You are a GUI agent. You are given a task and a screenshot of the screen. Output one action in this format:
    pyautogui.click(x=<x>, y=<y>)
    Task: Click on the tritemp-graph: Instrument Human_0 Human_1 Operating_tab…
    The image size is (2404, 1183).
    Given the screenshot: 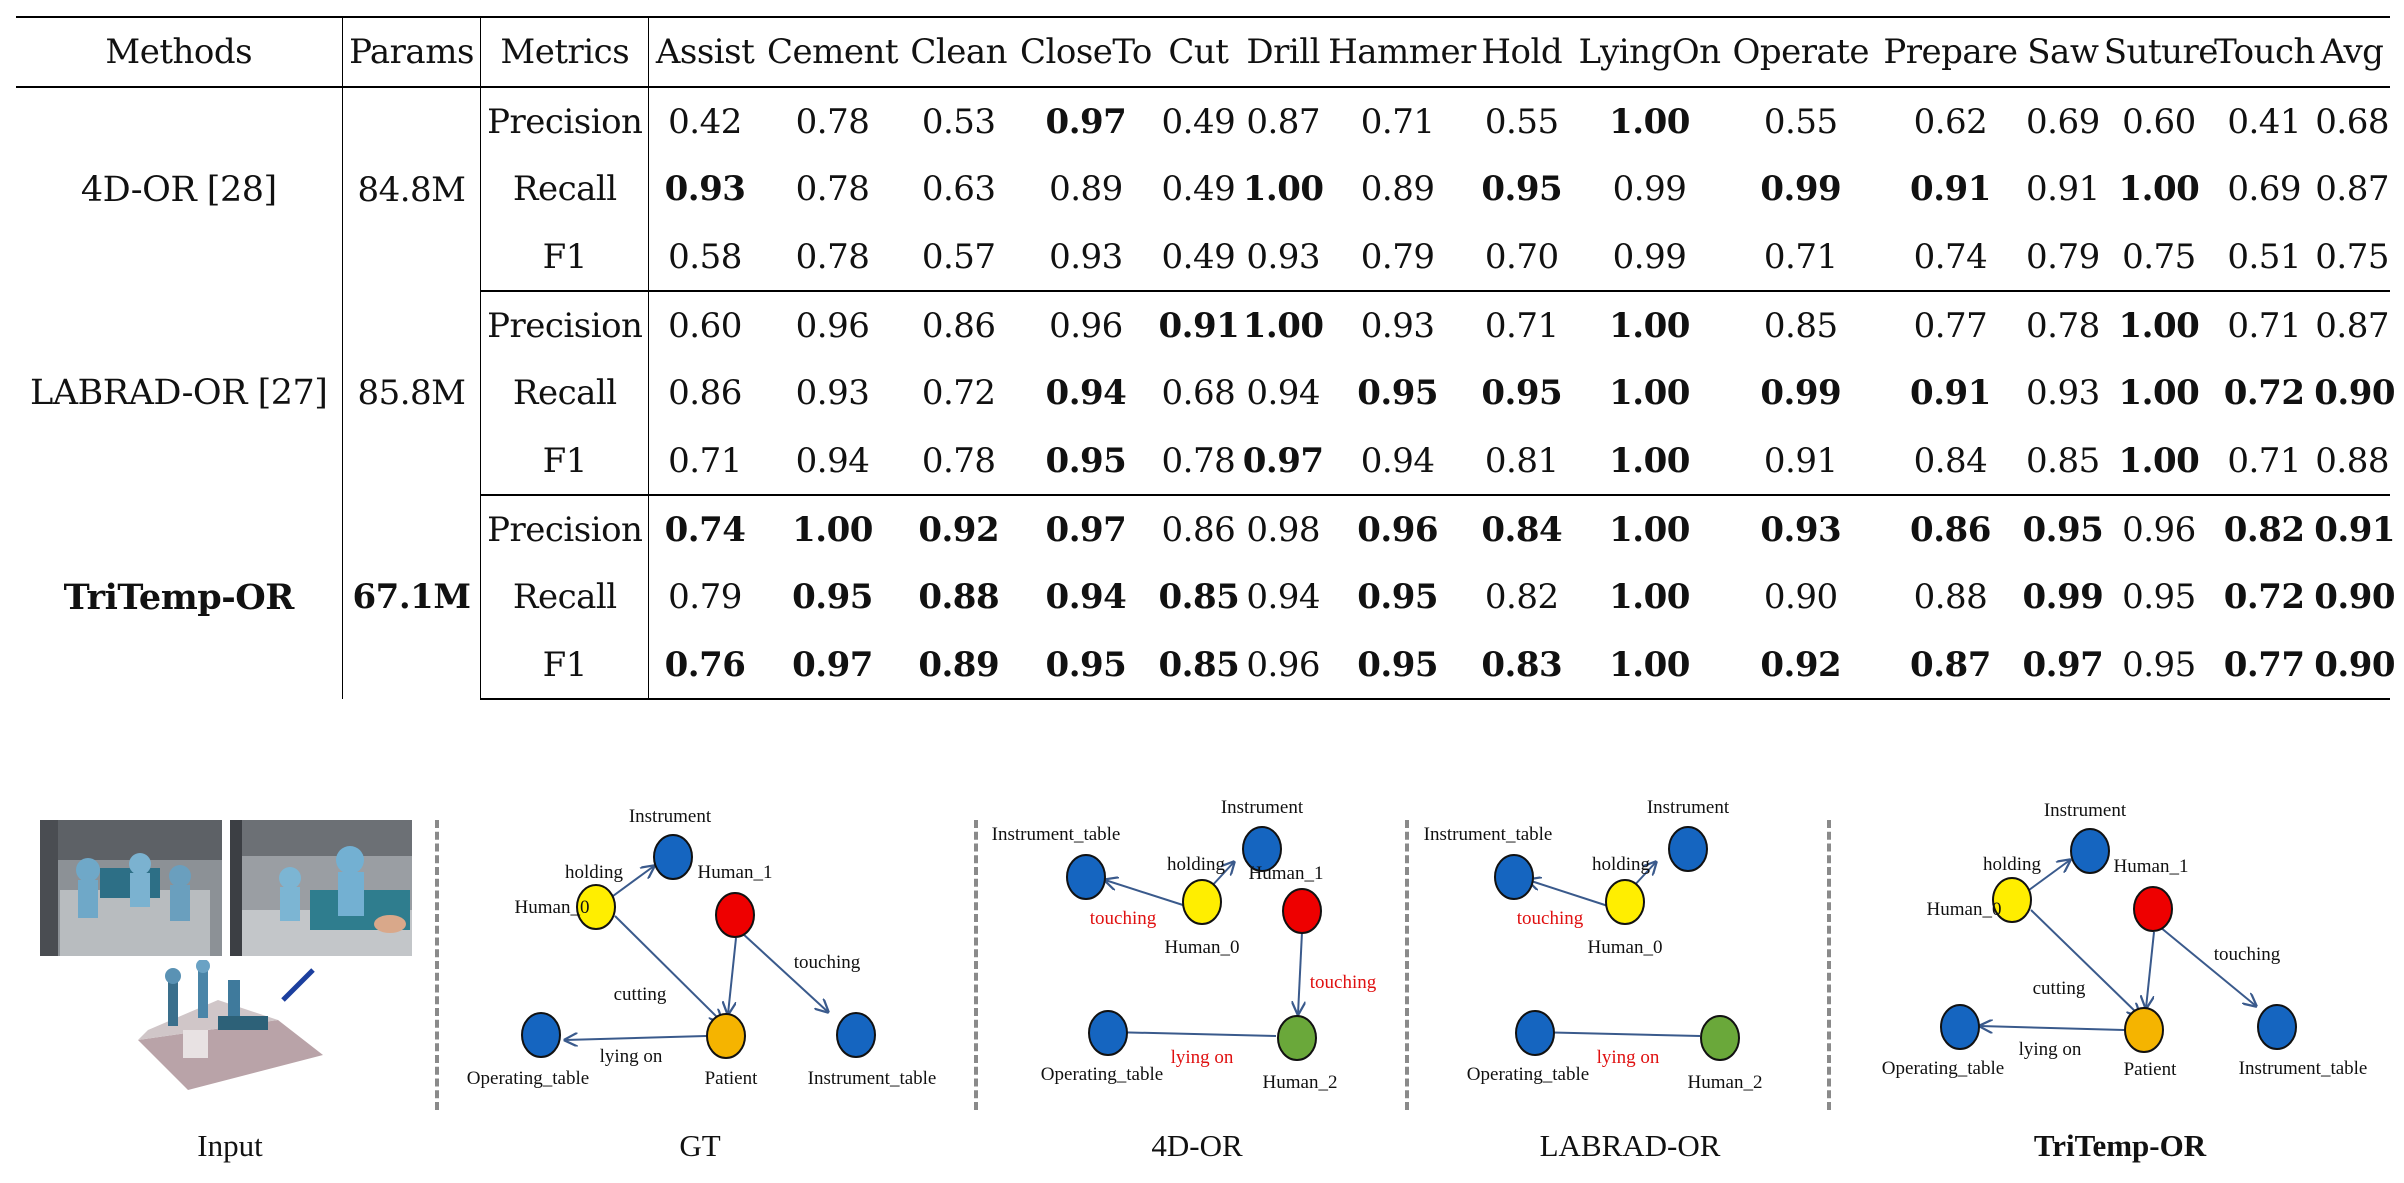 What is the action you would take?
    pyautogui.click(x=2125, y=940)
    